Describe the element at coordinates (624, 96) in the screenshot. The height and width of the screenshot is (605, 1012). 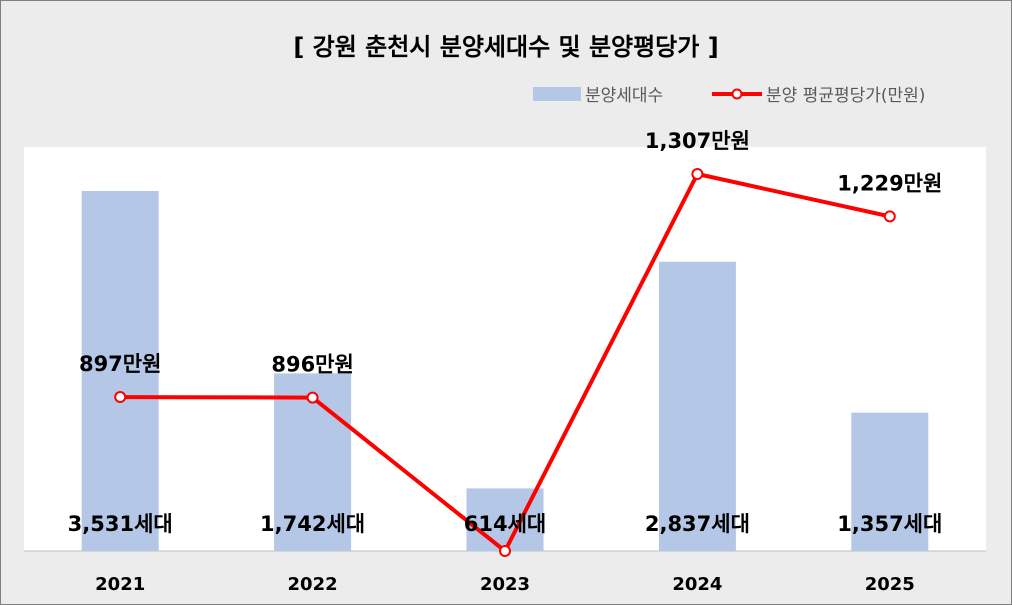
I see `legend-label-bar: 분양세대수` at that location.